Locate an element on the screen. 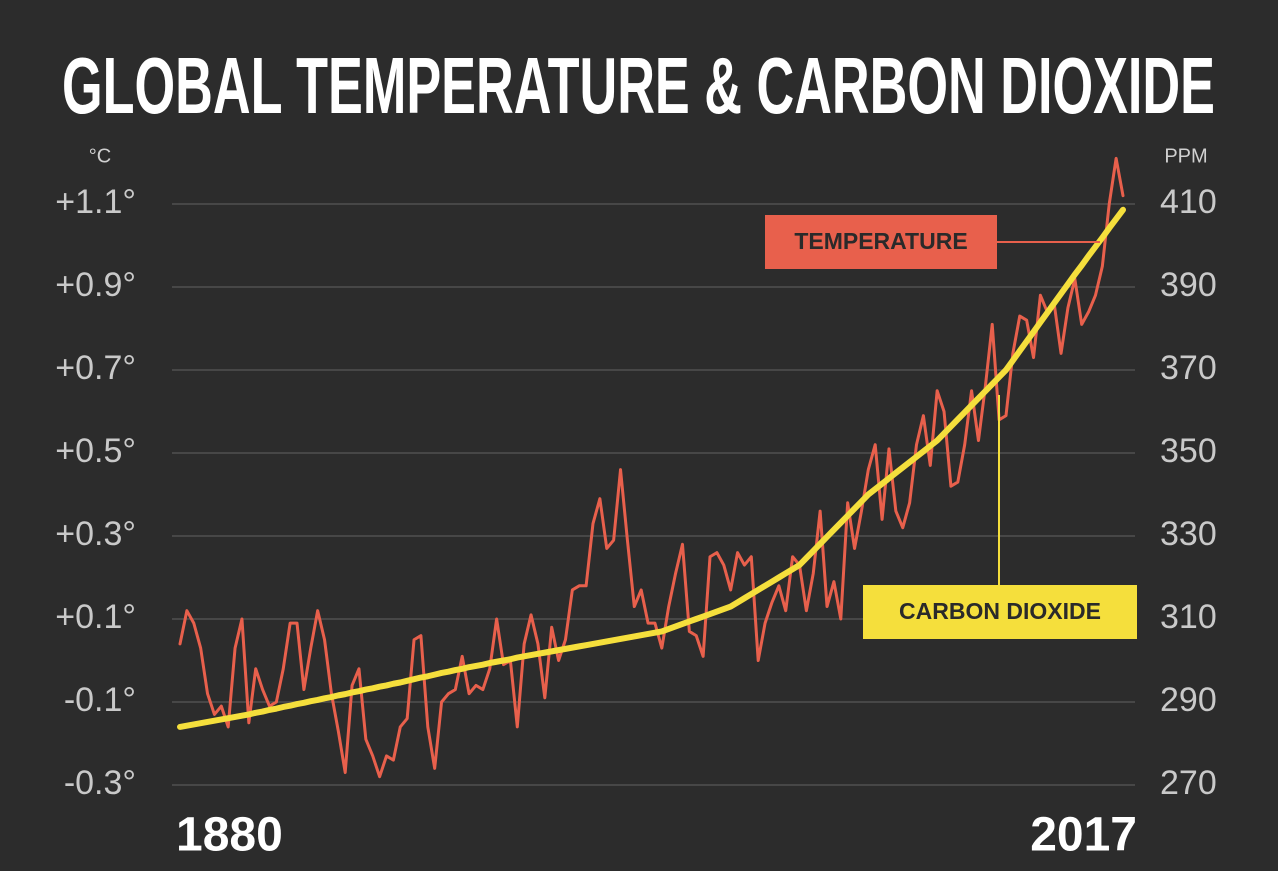 Image resolution: width=1278 pixels, height=871 pixels. y-tick-label: +0.1° is located at coordinates (95, 617).